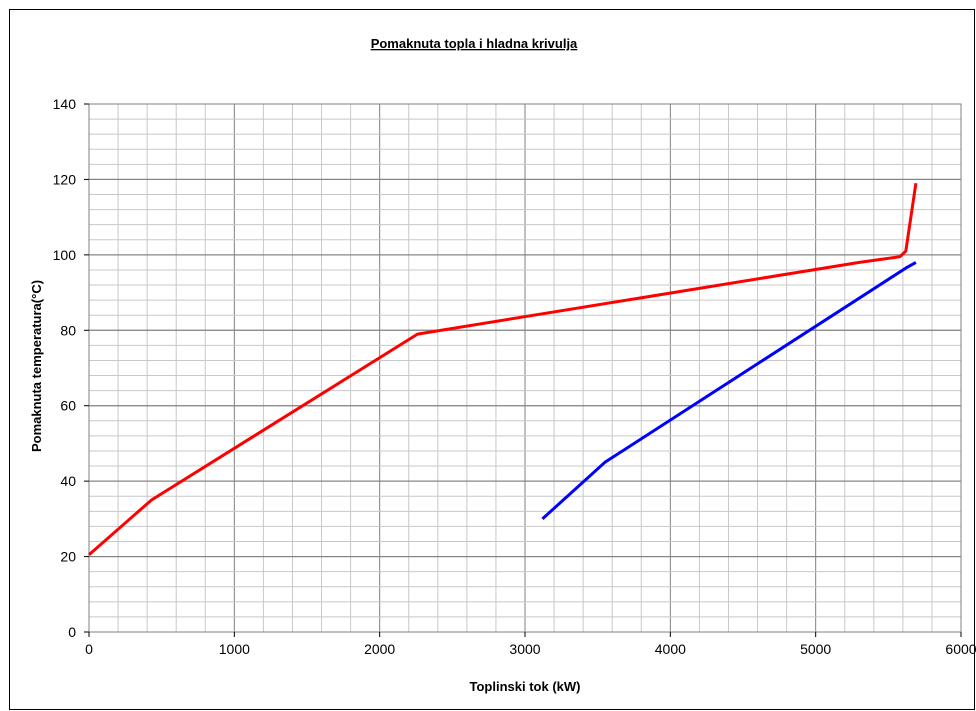 This screenshot has height=711, width=976. Describe the element at coordinates (68, 481) in the screenshot. I see `y-tick-label: 40` at that location.